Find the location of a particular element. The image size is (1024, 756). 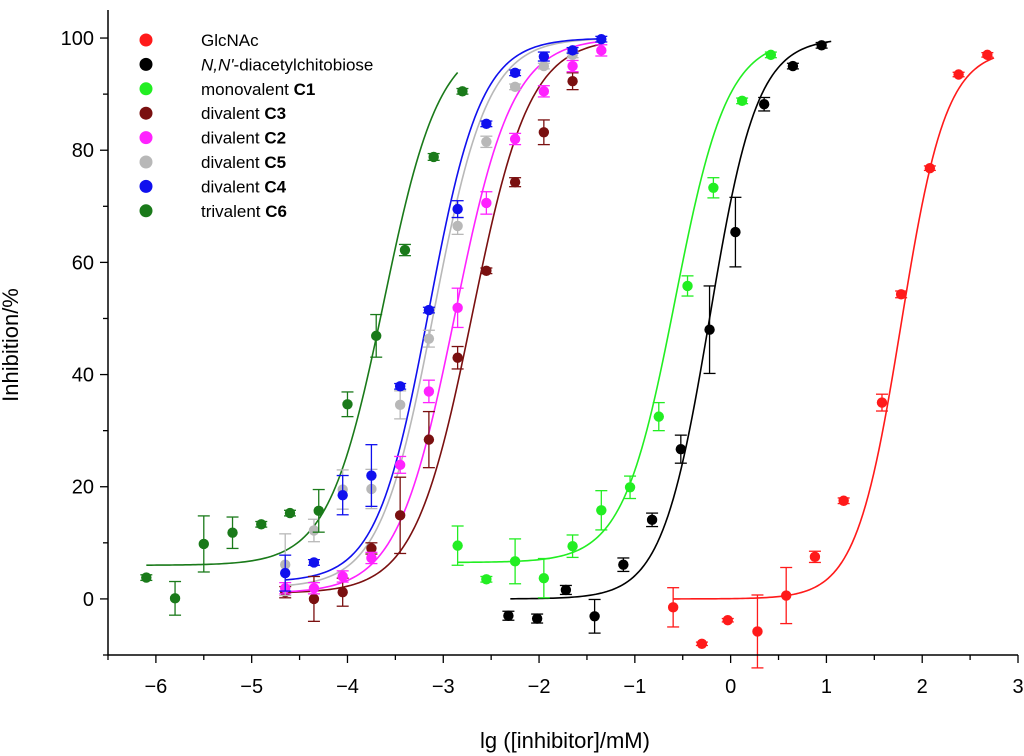

y-tick-label: 60 is located at coordinates (83, 263).